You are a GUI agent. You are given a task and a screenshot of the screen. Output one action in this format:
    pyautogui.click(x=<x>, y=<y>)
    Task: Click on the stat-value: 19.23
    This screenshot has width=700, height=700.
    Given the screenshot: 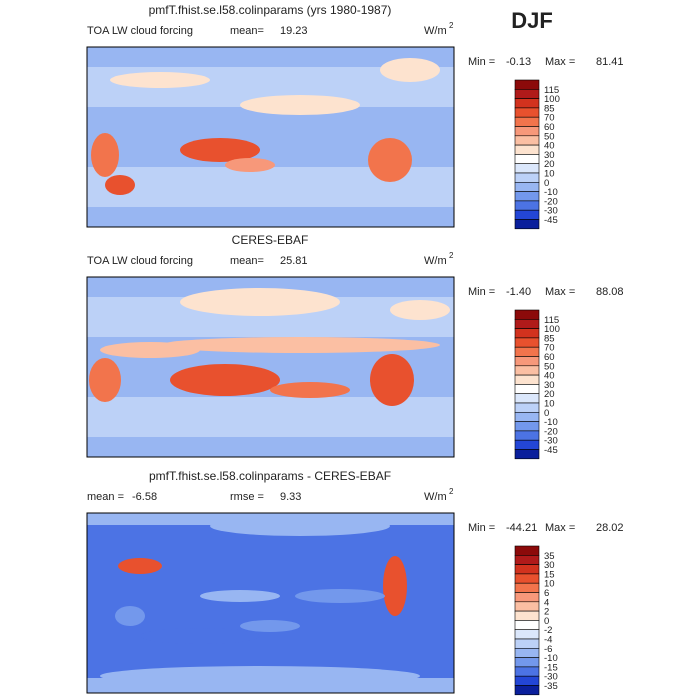 What is the action you would take?
    pyautogui.click(x=294, y=31)
    